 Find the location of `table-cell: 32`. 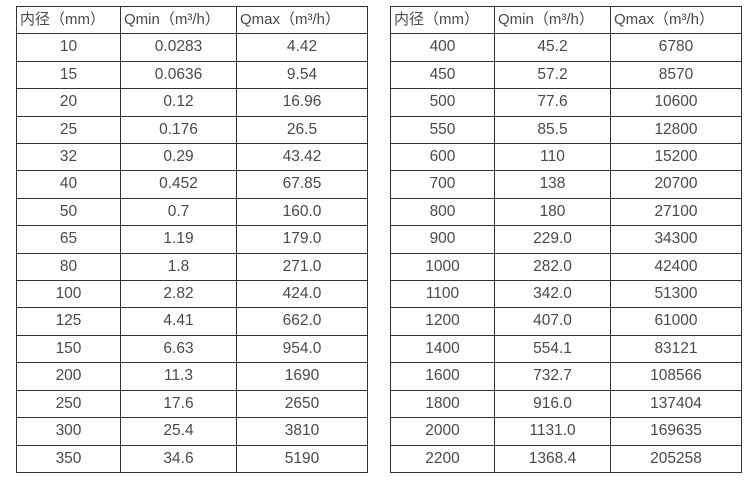

table-cell: 32 is located at coordinates (68, 157).